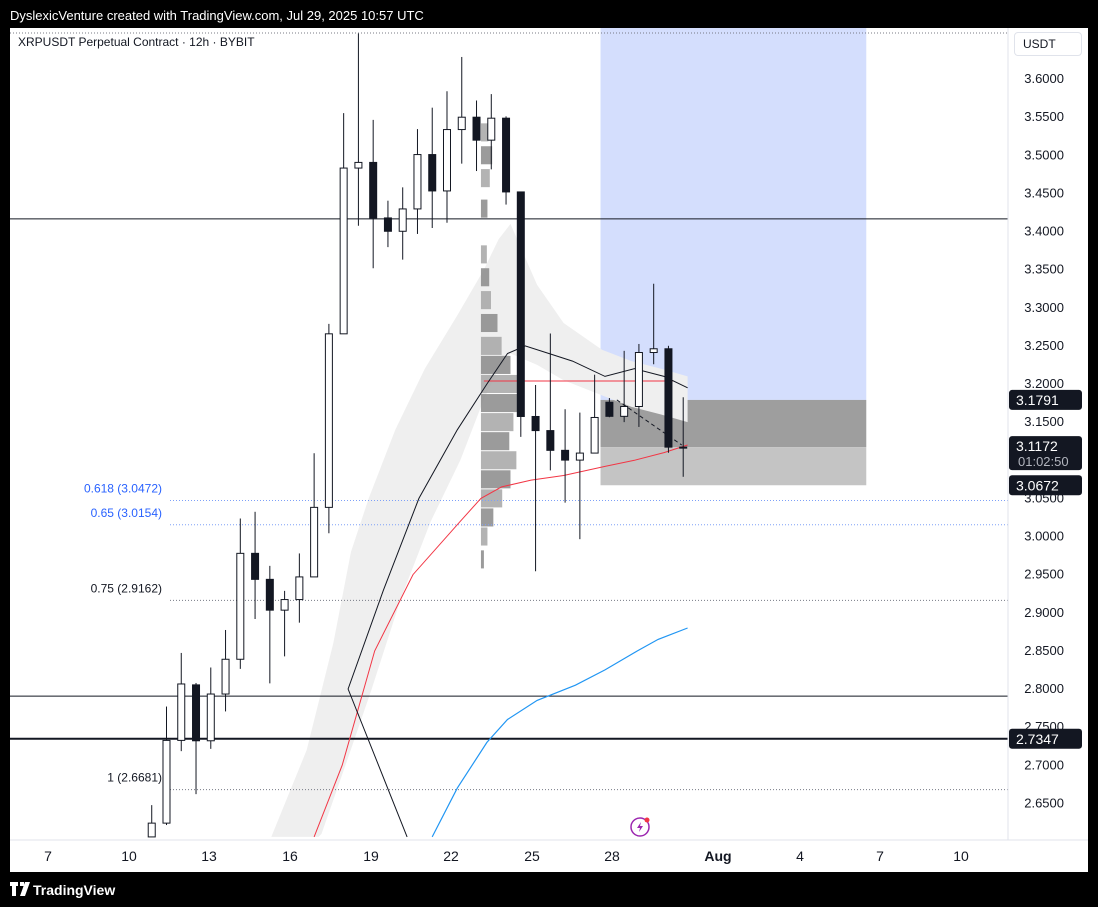 This screenshot has height=907, width=1098. Describe the element at coordinates (733, 466) in the screenshot. I see `position-stop-zone` at that location.